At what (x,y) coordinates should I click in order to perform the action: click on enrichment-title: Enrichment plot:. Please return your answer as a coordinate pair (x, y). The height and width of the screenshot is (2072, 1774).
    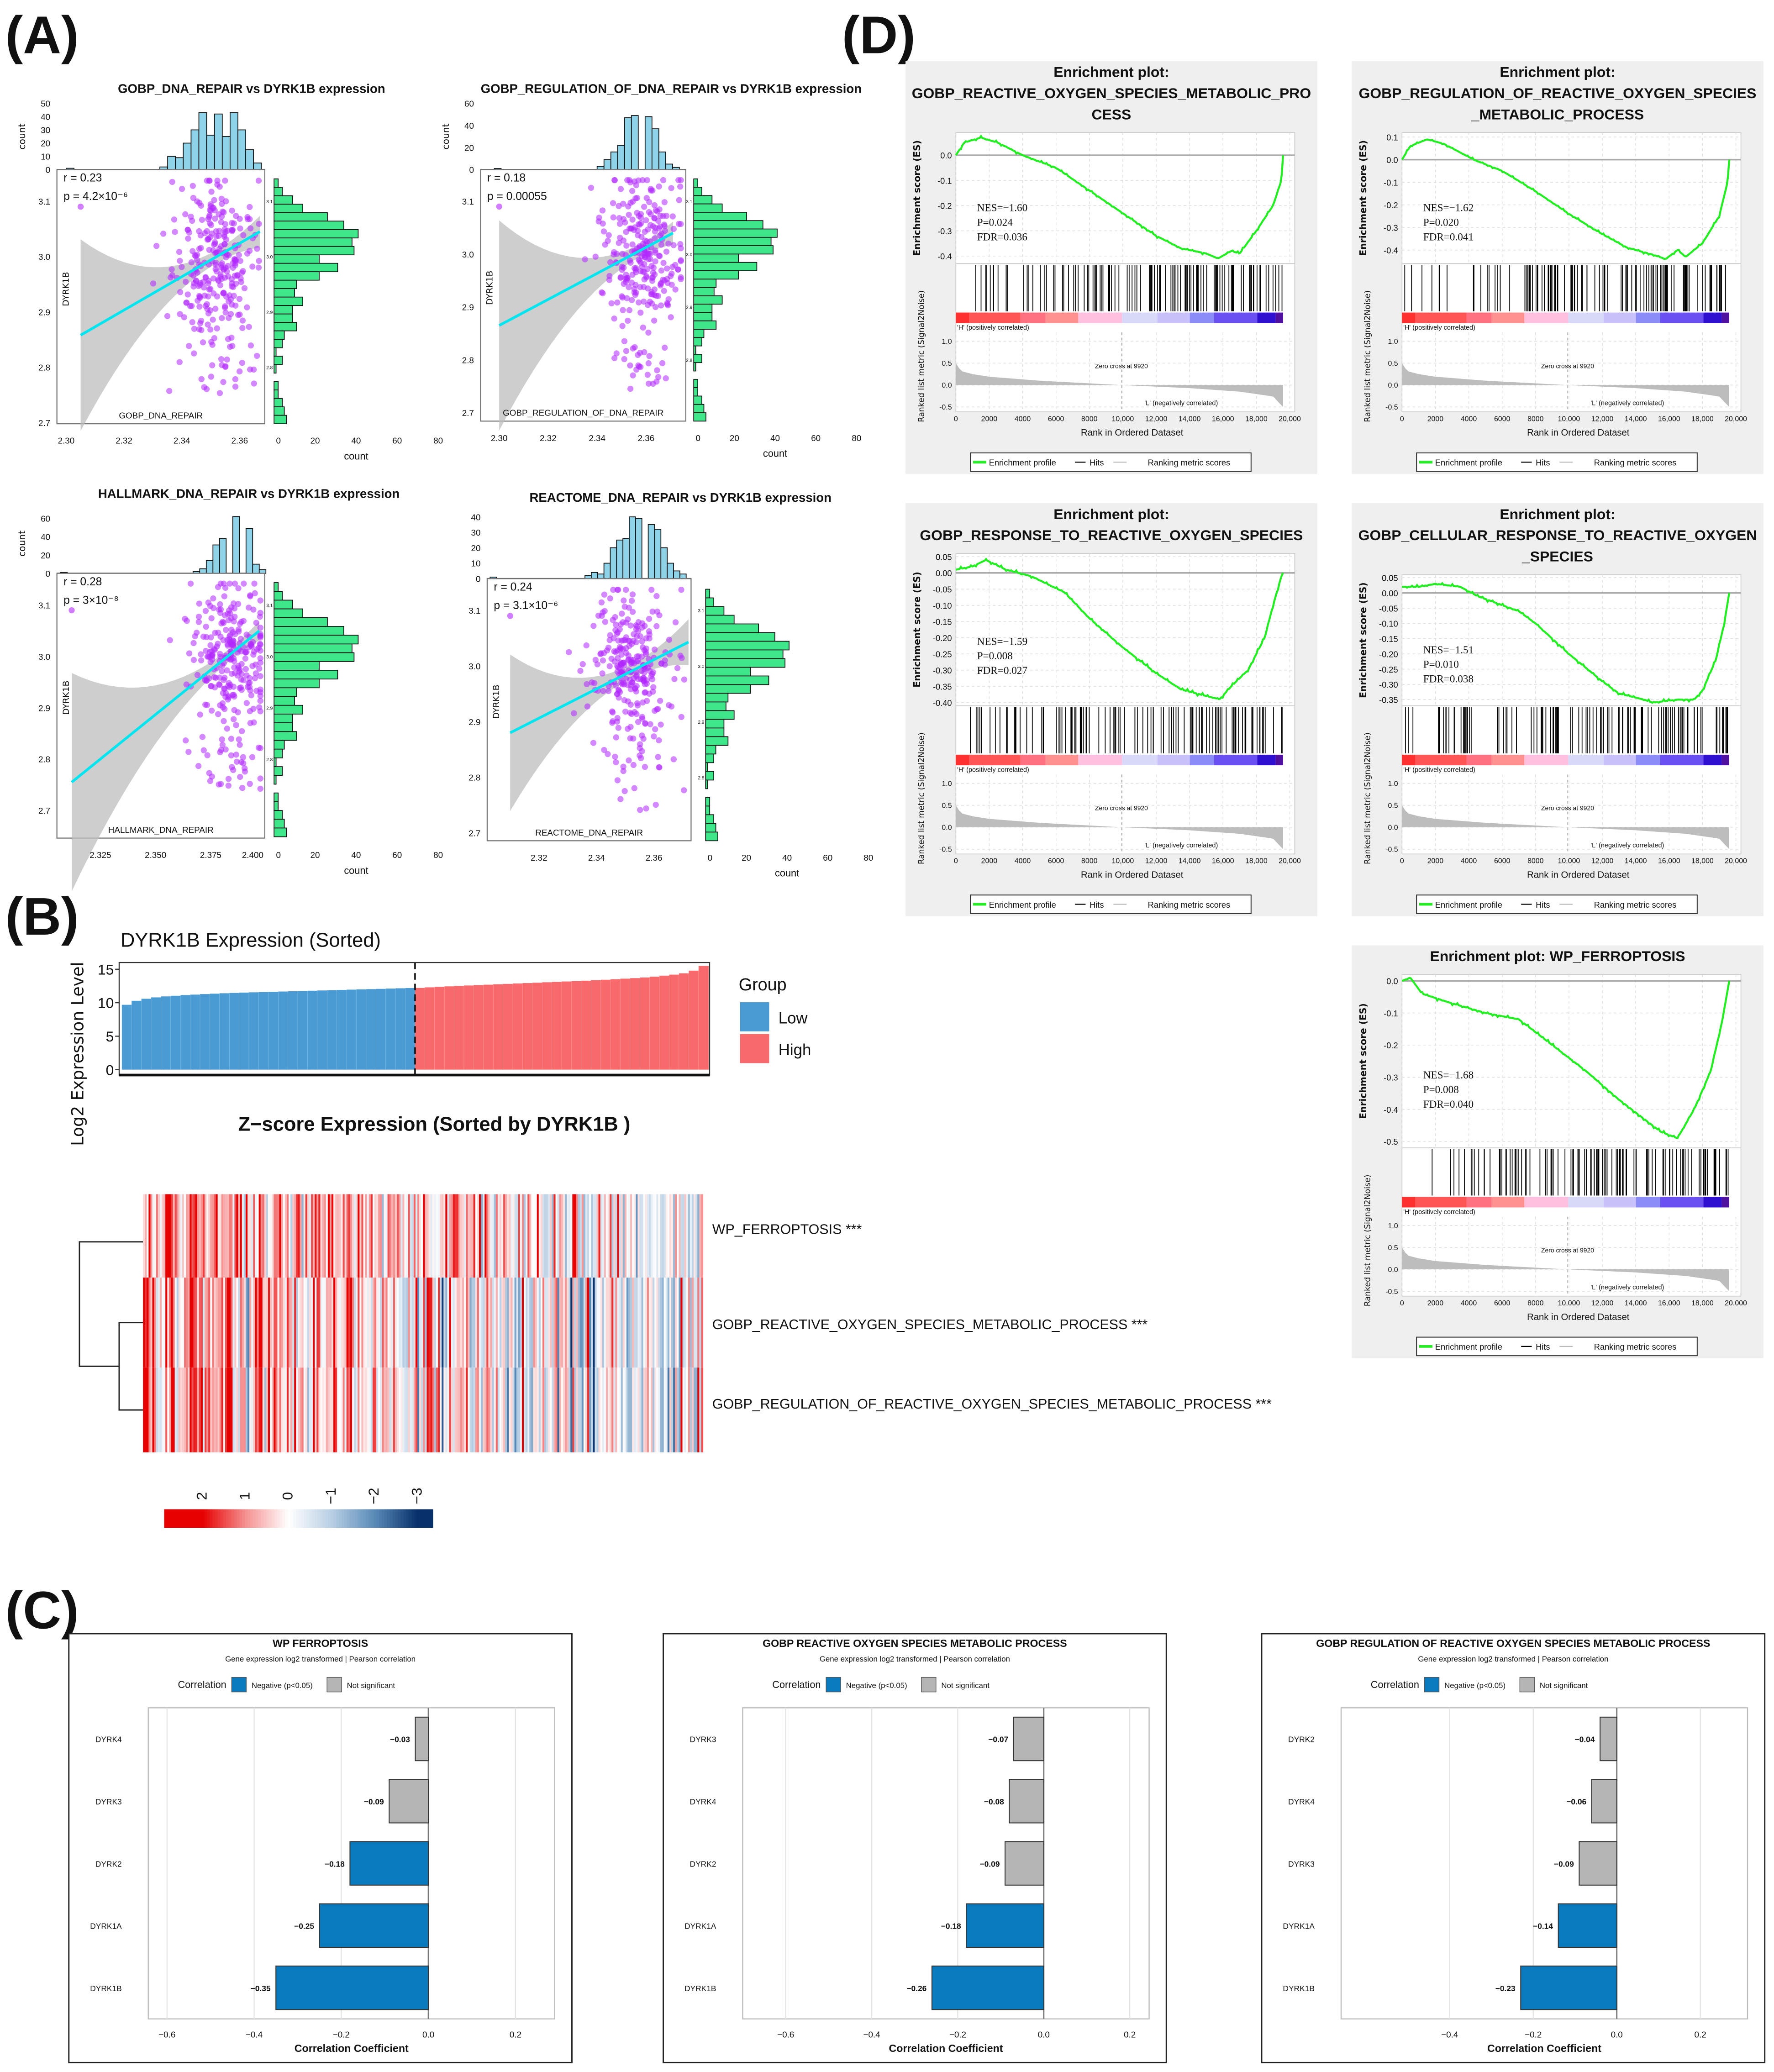
    Looking at the image, I should click on (1111, 514).